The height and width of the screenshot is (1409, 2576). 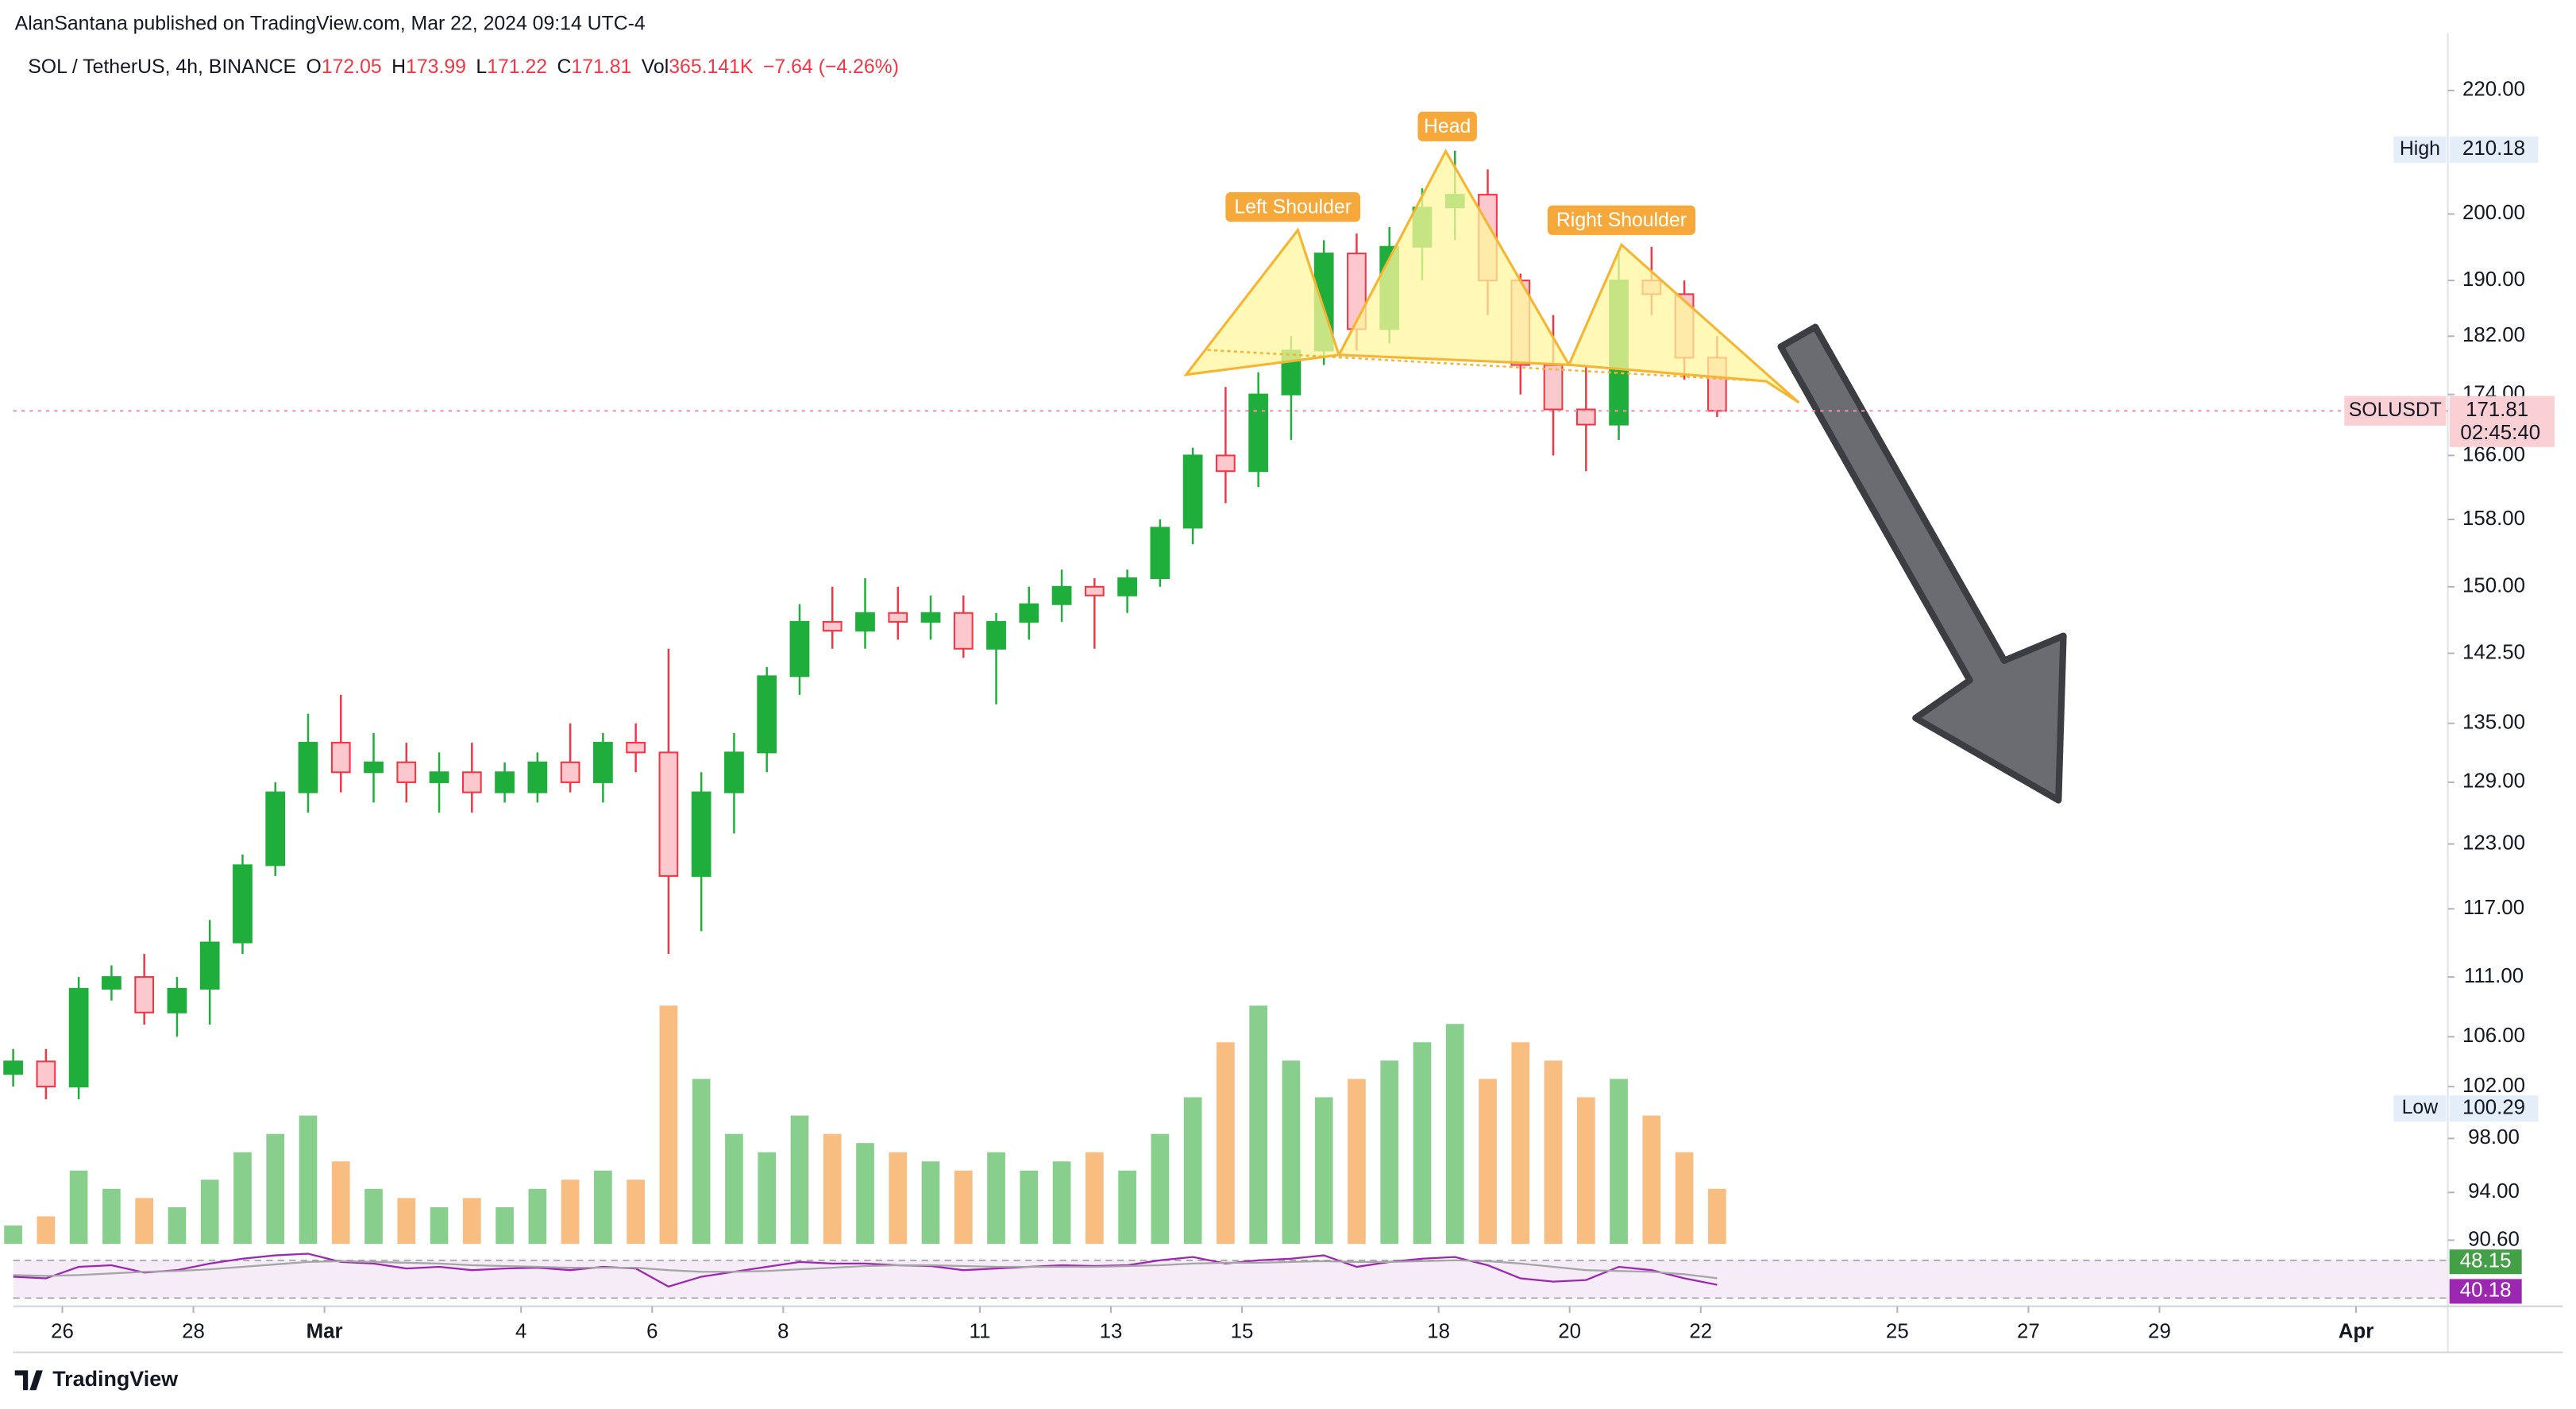 I want to click on rsi-band, so click(x=1230, y=1279).